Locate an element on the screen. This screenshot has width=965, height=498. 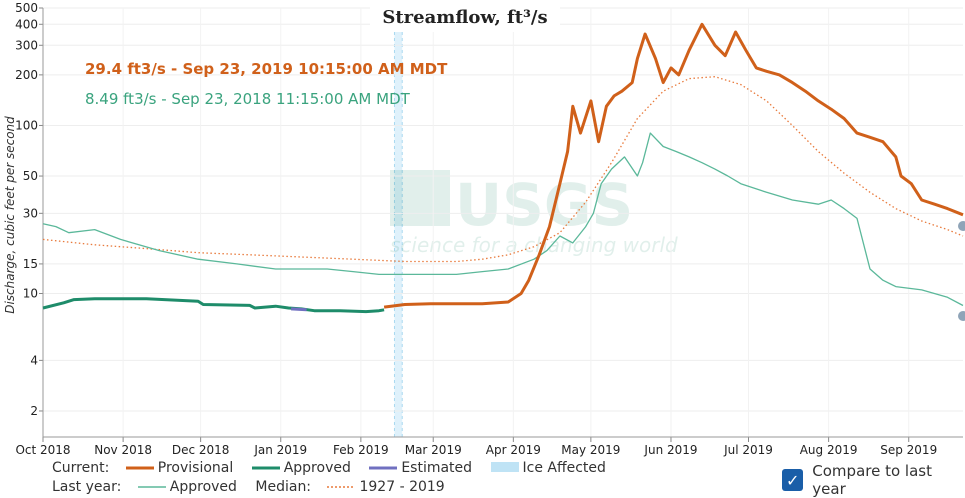
y-tick-label: 15 is located at coordinates (30, 264).